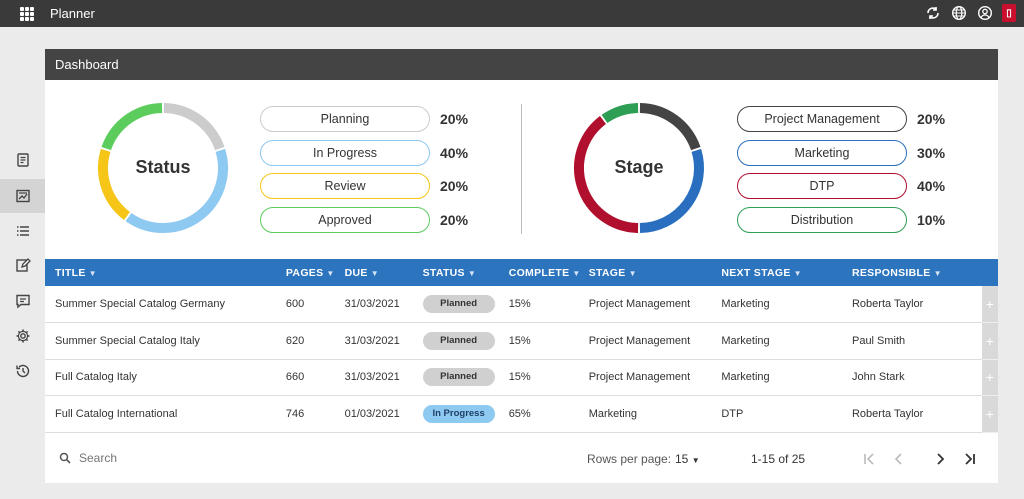 This screenshot has height=499, width=1024. I want to click on status-legend-label: Planning, so click(345, 119).